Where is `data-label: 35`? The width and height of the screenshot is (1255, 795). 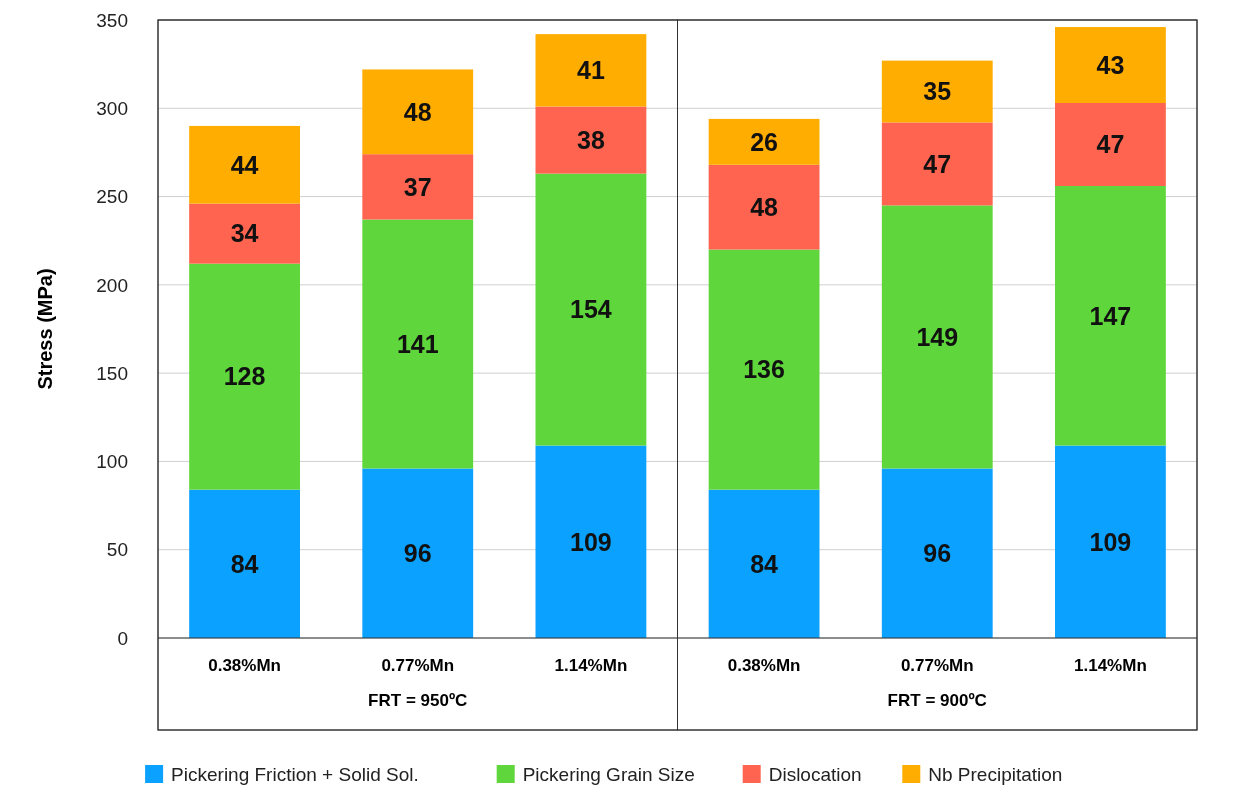 data-label: 35 is located at coordinates (937, 91).